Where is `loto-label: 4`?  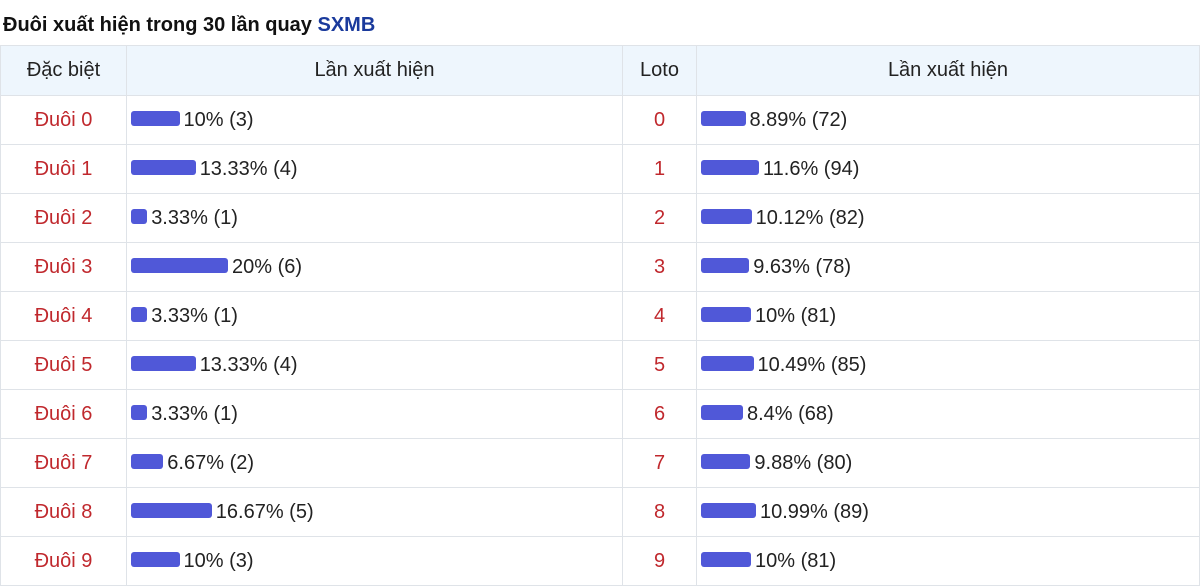
loto-label: 4 is located at coordinates (659, 316).